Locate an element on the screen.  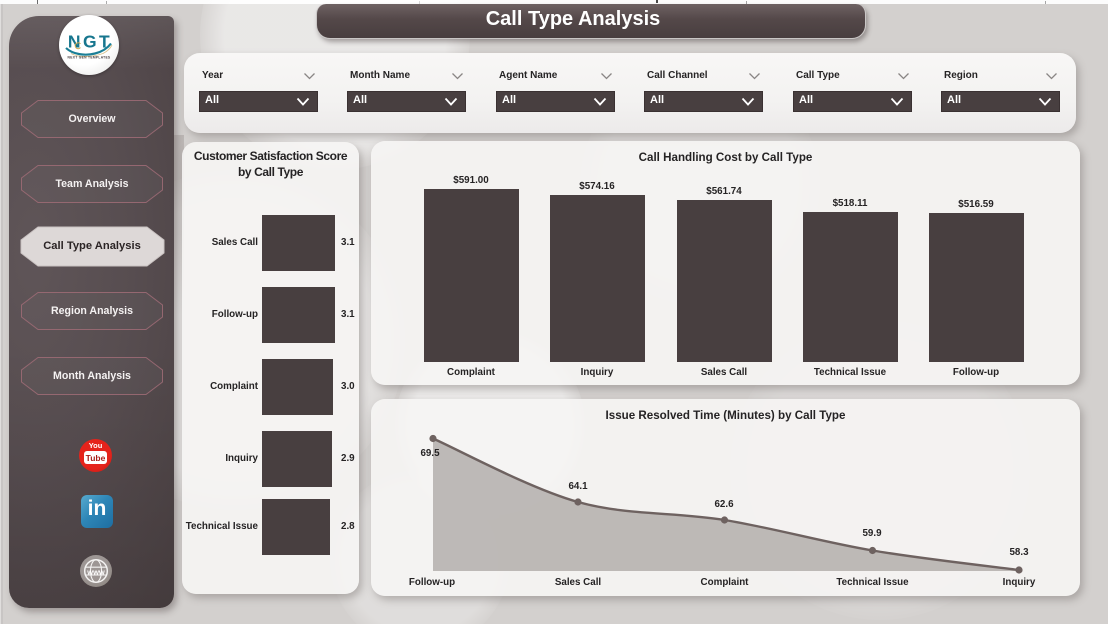
svg-text: NEXT GEN TEMPLATES is located at coordinates (89, 58).